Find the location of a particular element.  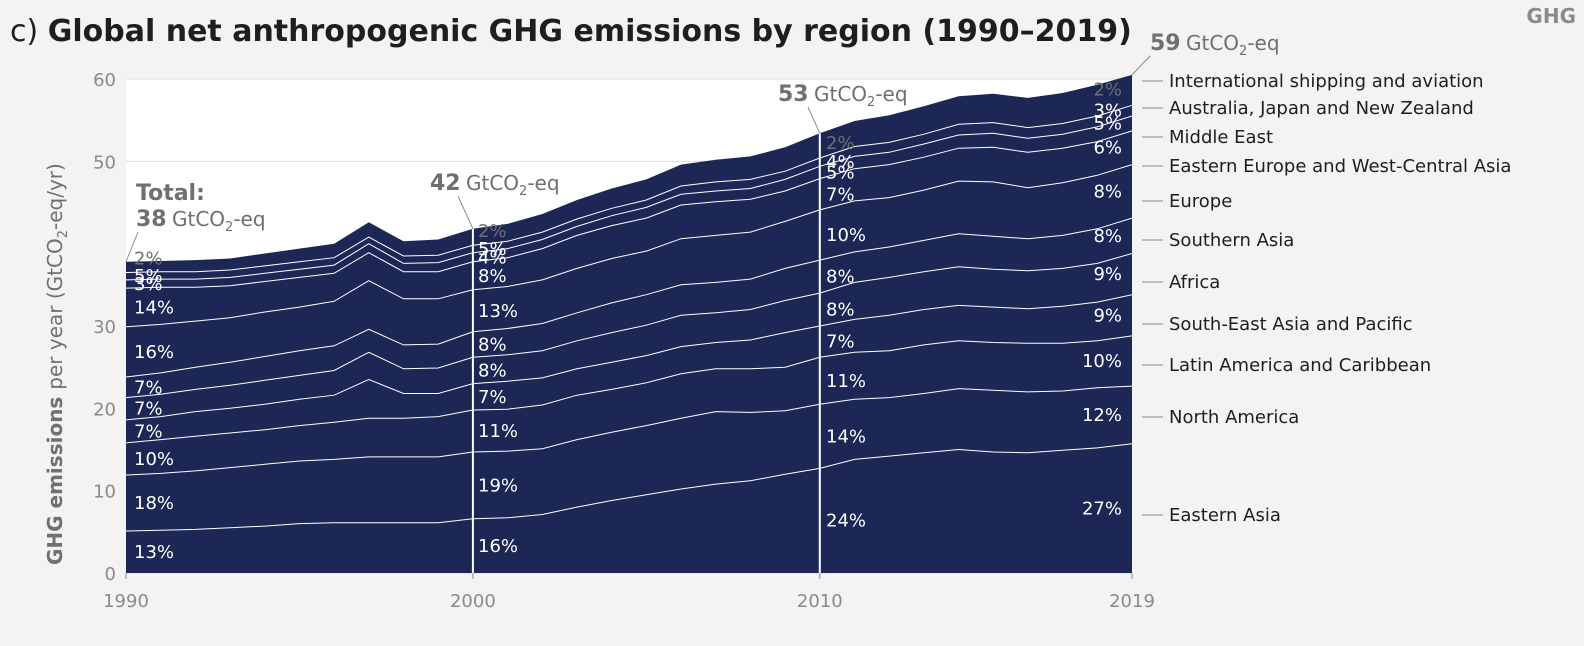

panel-label: c) is located at coordinates (24, 31).